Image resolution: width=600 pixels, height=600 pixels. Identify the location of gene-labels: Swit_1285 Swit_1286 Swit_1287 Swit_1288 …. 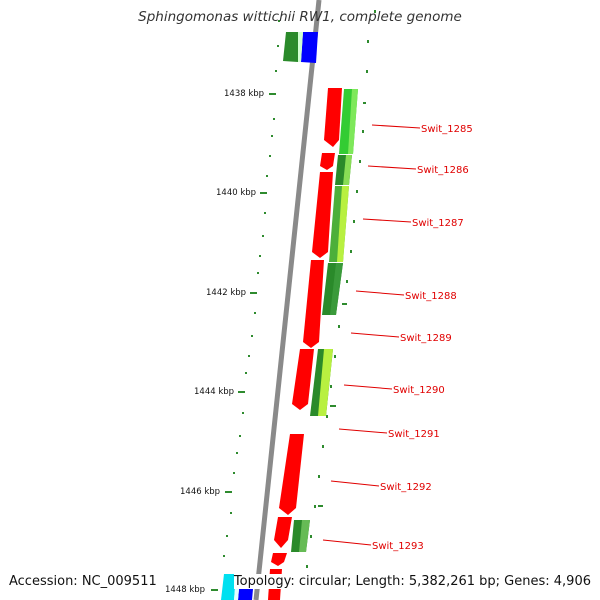
(422, 338).